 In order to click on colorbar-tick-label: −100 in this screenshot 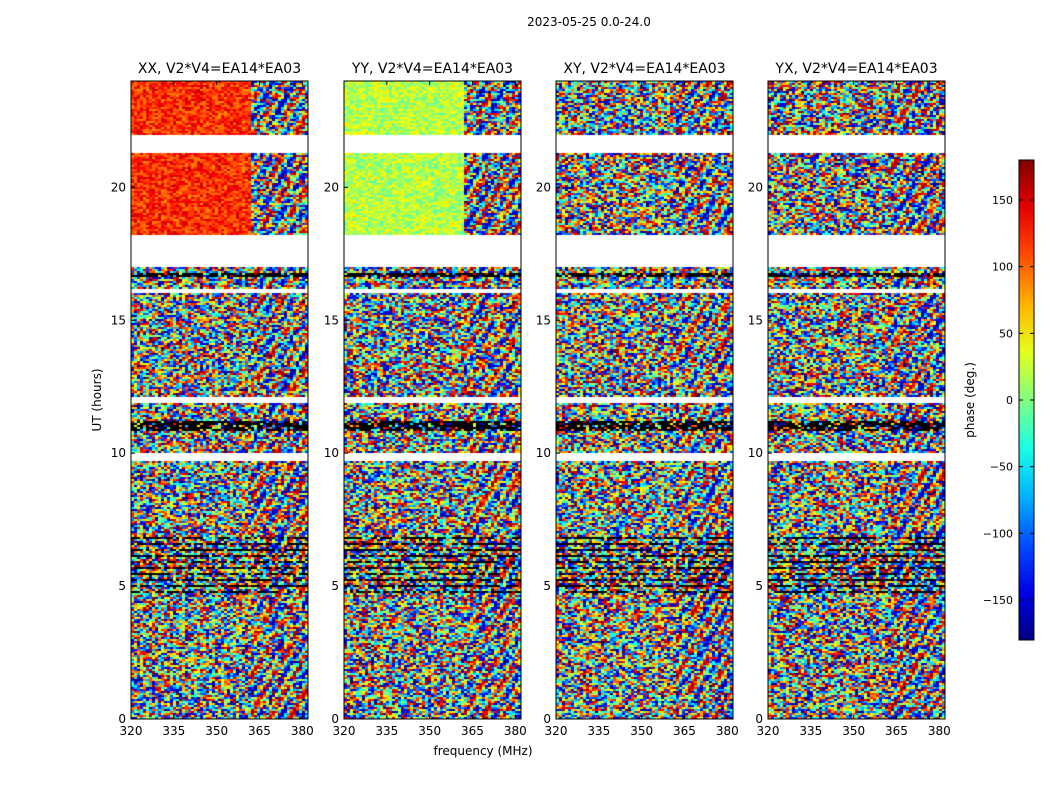, I will do `click(998, 533)`.